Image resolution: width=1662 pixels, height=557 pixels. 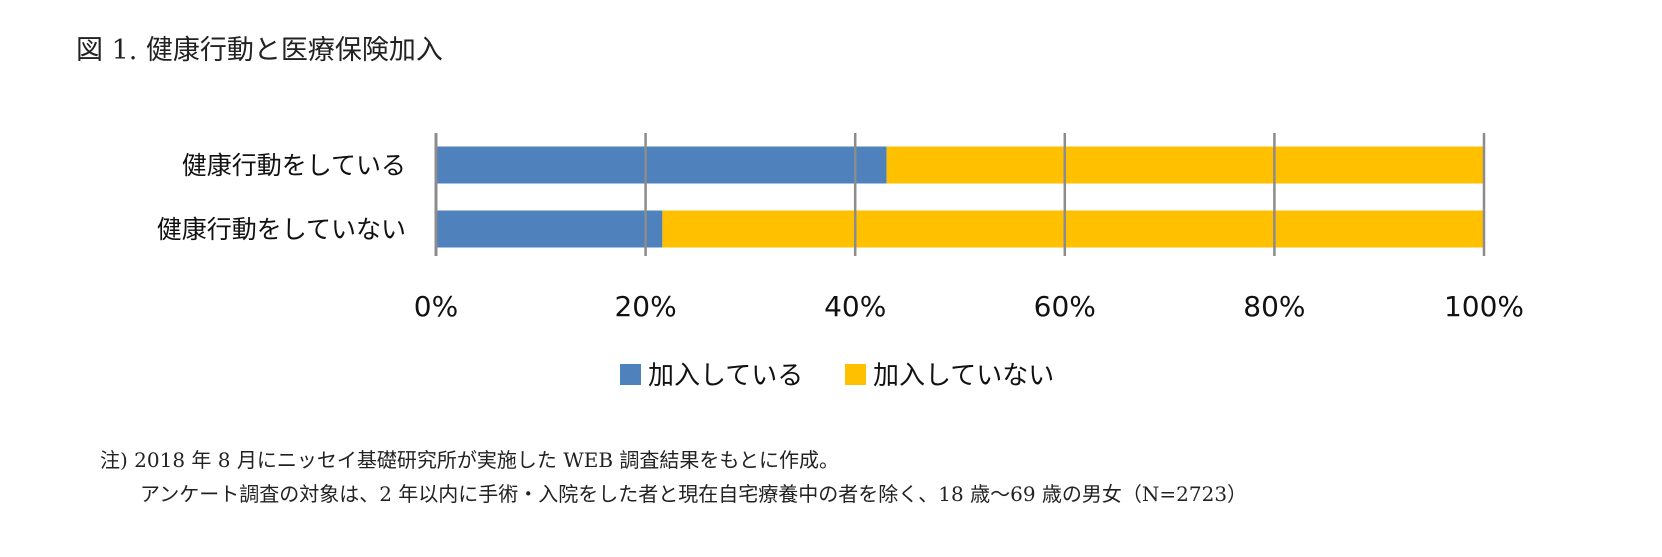 What do you see at coordinates (1484, 306) in the screenshot?
I see `x-tick-label: 100%` at bounding box center [1484, 306].